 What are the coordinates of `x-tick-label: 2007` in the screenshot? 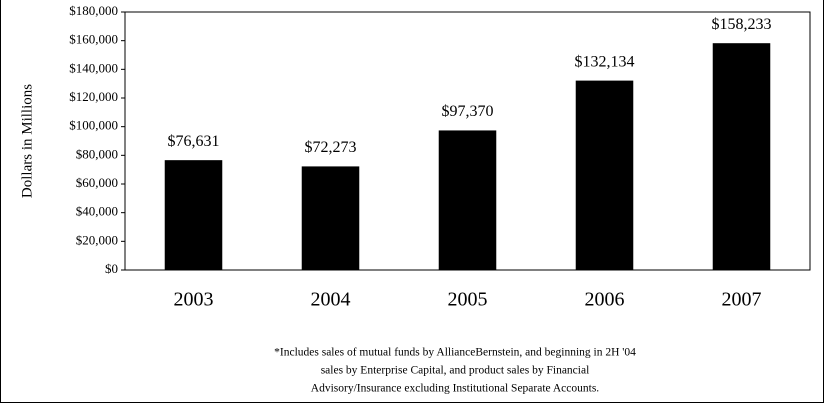 It's located at (742, 300).